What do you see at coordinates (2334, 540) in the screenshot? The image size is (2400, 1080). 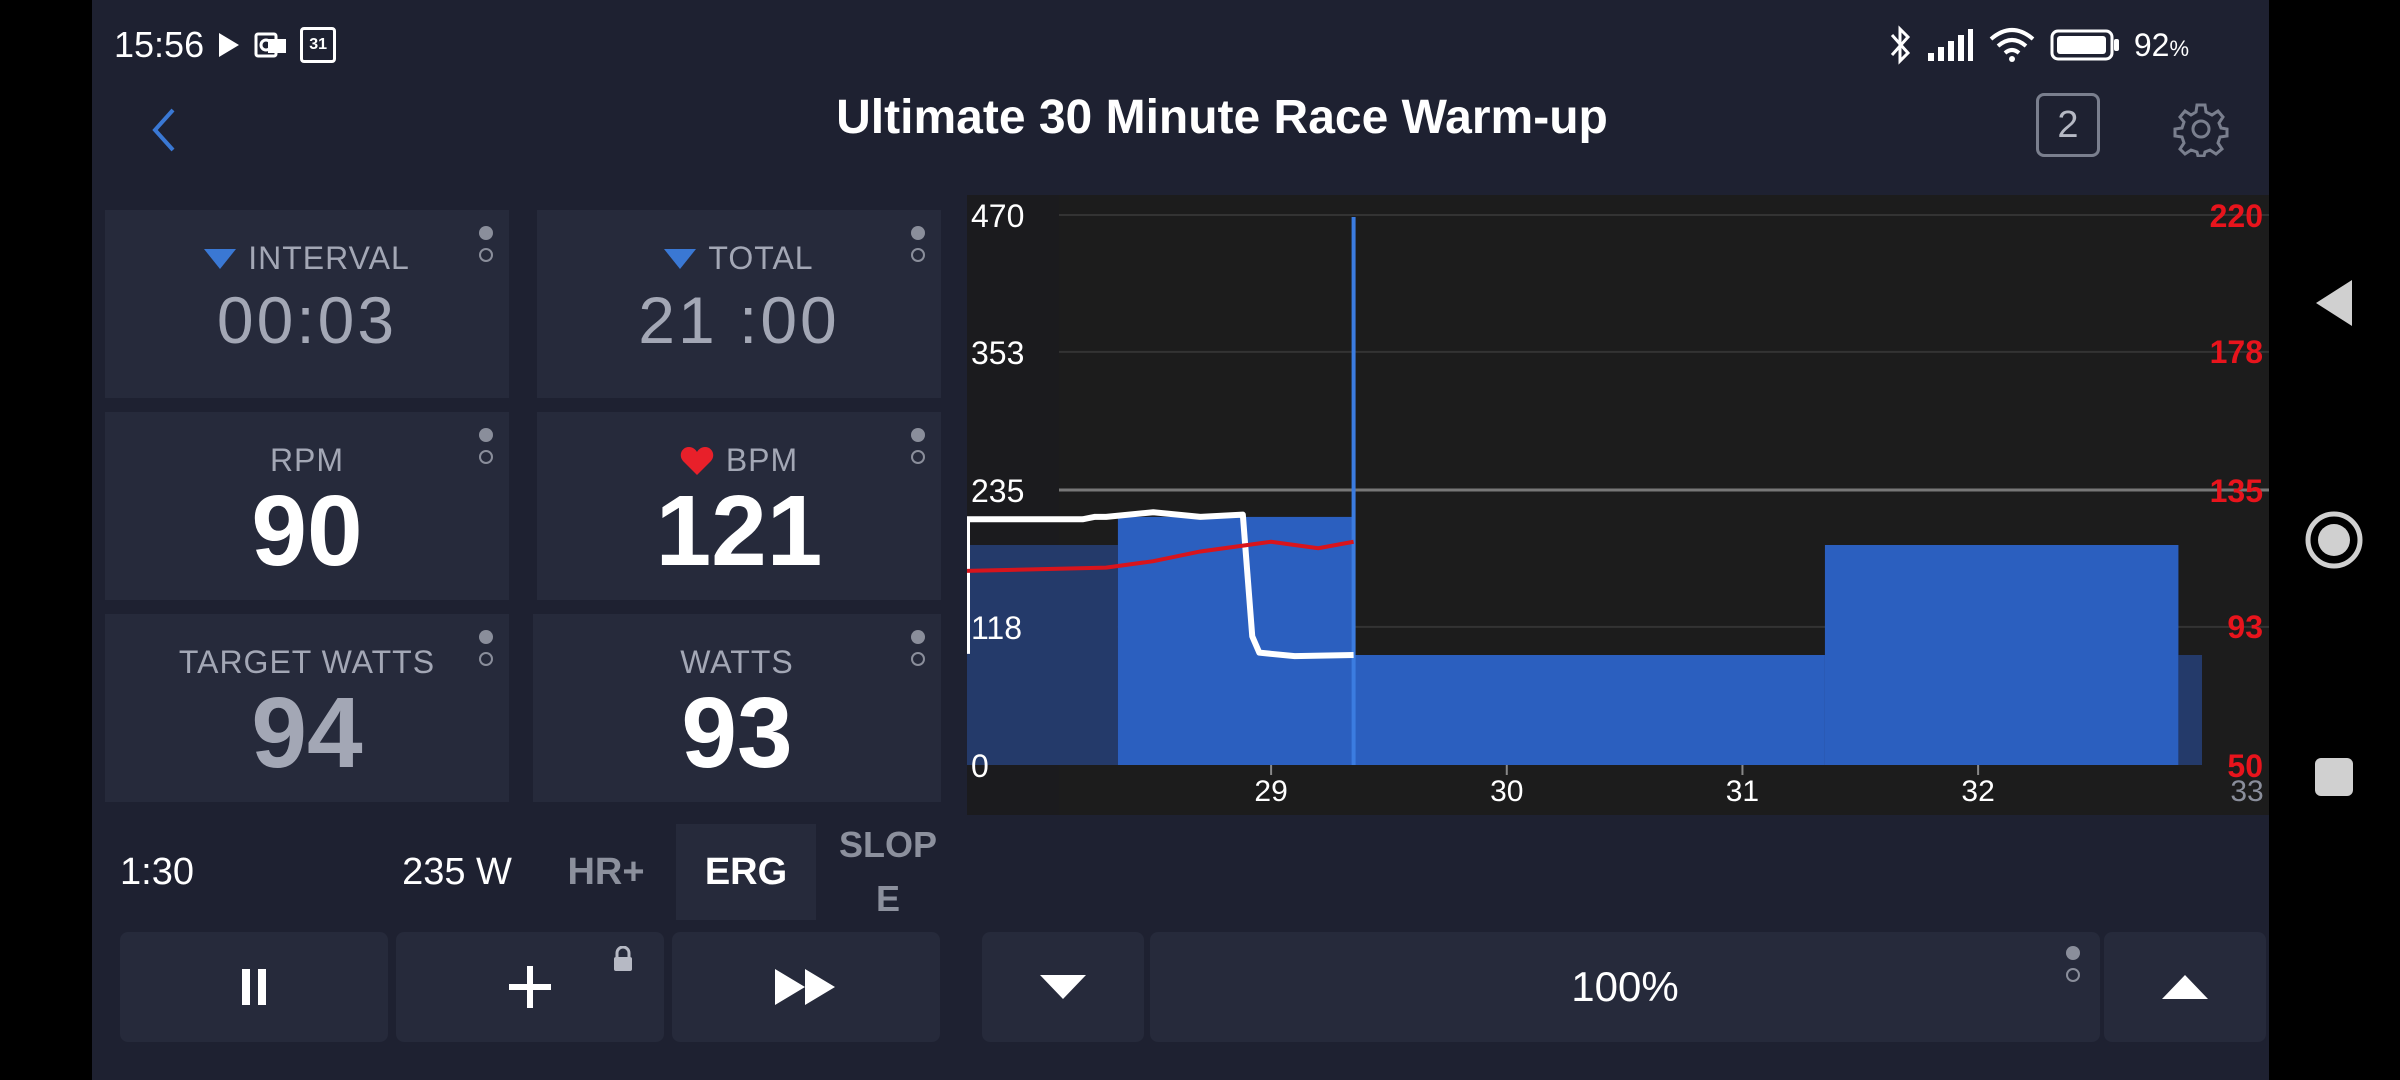 I see `nav-home-icon` at bounding box center [2334, 540].